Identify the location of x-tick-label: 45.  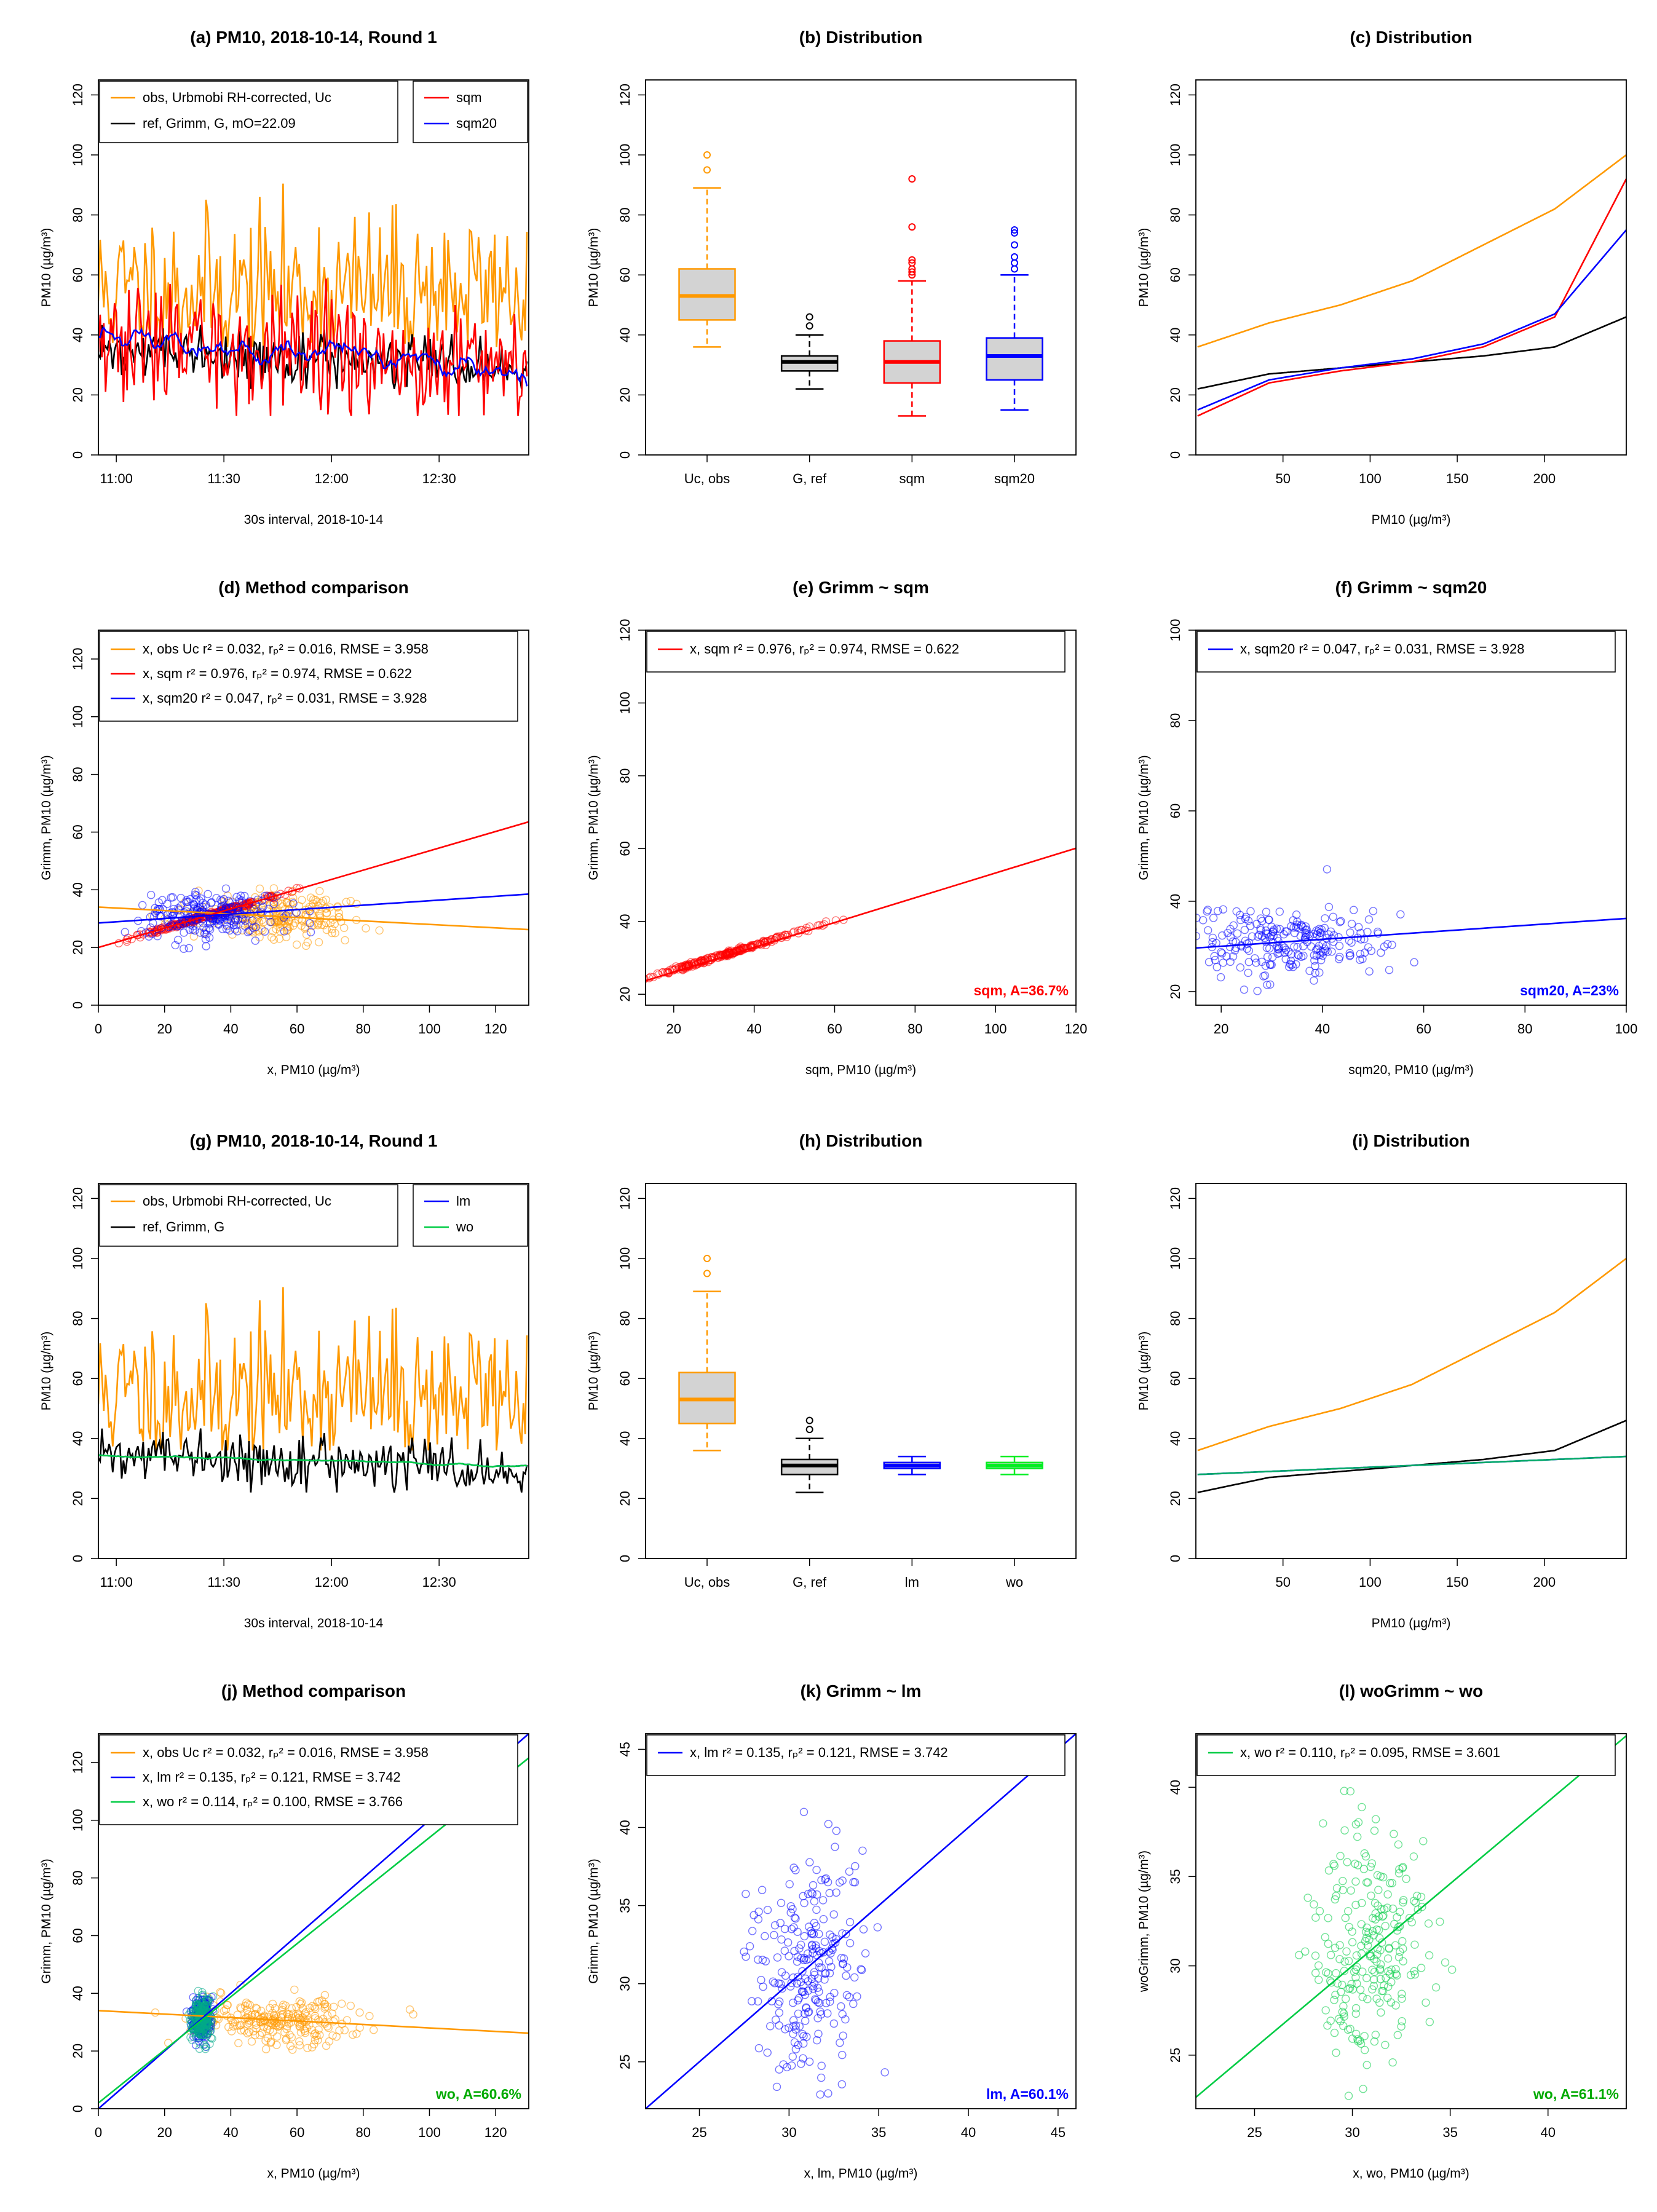
(1058, 2132).